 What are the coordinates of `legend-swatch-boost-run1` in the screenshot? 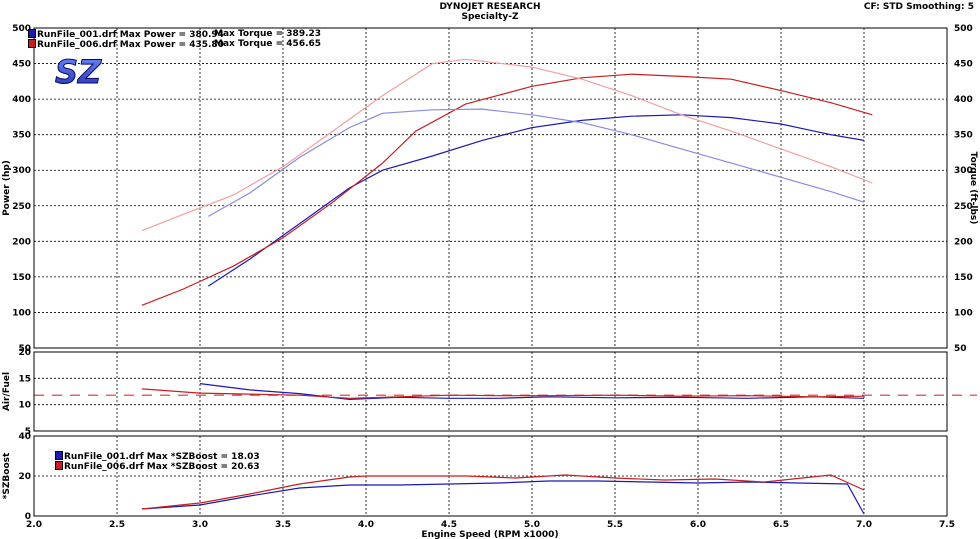 It's located at (59, 455).